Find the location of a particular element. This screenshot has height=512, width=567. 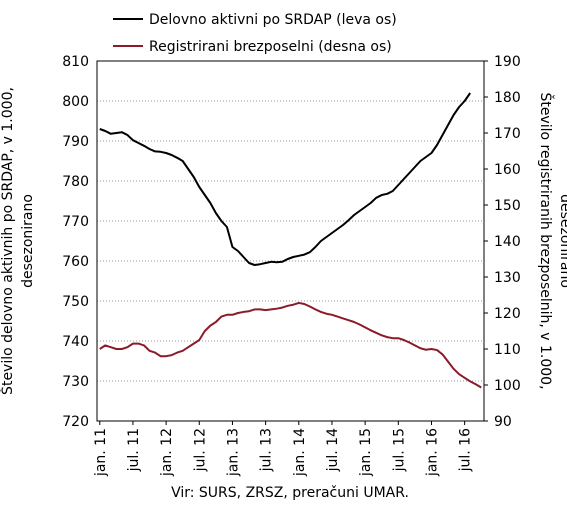

y2-tick-label: 130 is located at coordinates (507, 278).